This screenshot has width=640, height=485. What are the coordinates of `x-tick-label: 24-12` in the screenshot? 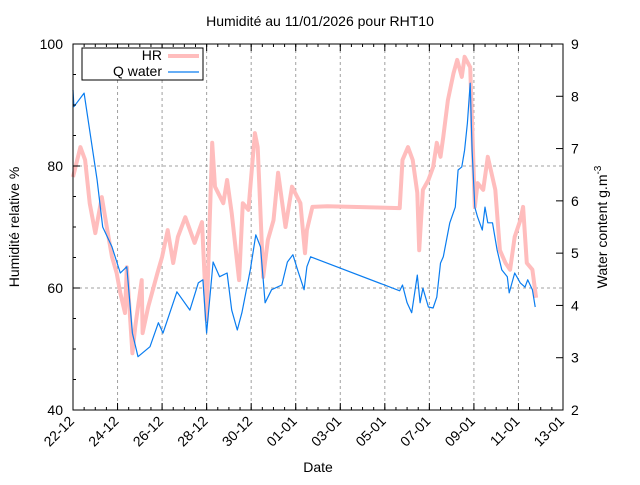 It's located at (103, 431).